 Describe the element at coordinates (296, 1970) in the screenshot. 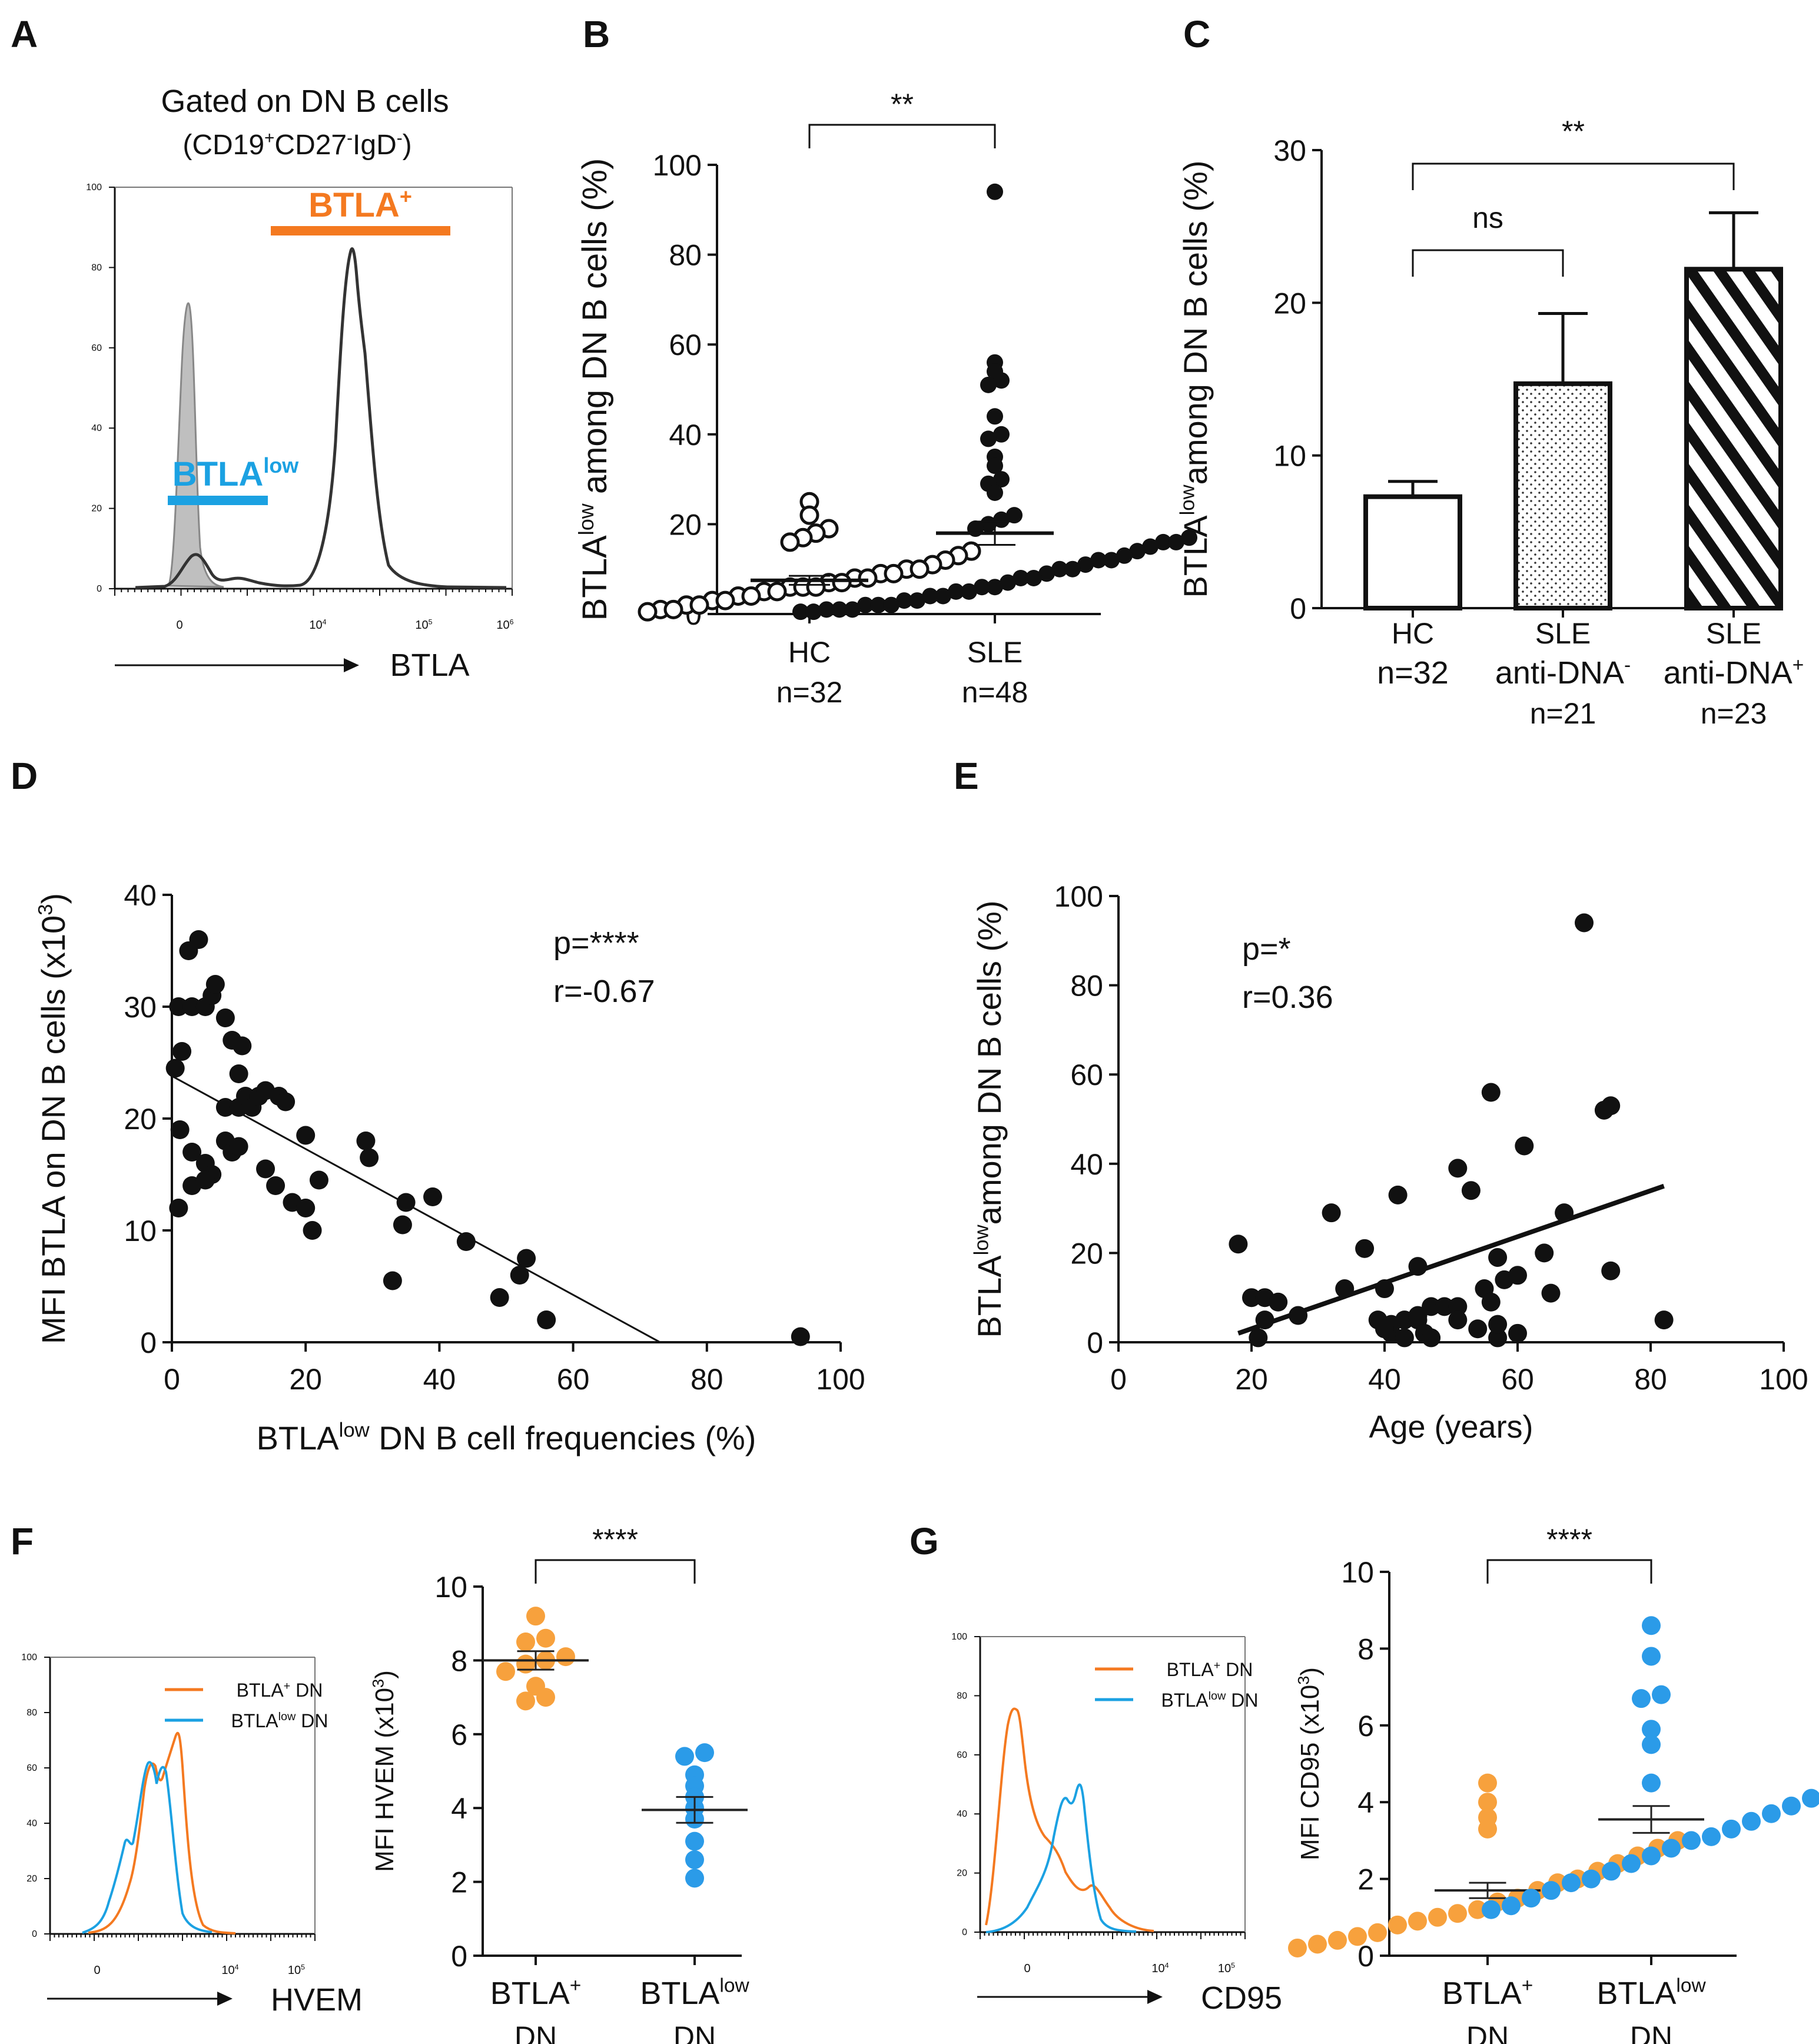

I see `panel-f-histogram-xtick-label: 105` at that location.